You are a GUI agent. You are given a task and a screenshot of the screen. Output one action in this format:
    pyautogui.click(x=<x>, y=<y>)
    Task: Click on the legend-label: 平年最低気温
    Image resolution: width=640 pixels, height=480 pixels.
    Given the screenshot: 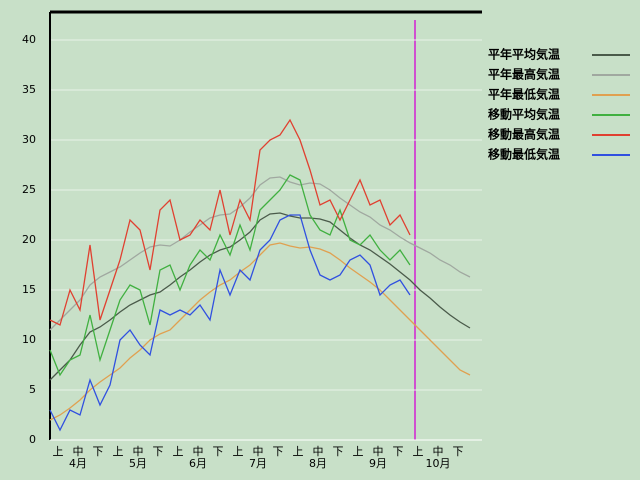 What is the action you would take?
    pyautogui.click(x=524, y=94)
    